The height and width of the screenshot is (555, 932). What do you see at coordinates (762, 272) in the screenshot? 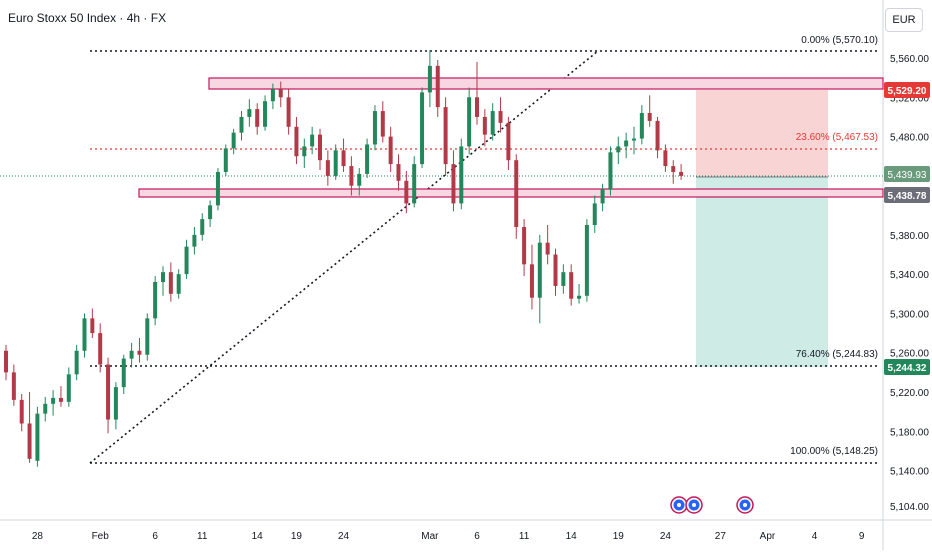
I see `take-profit-zone` at bounding box center [762, 272].